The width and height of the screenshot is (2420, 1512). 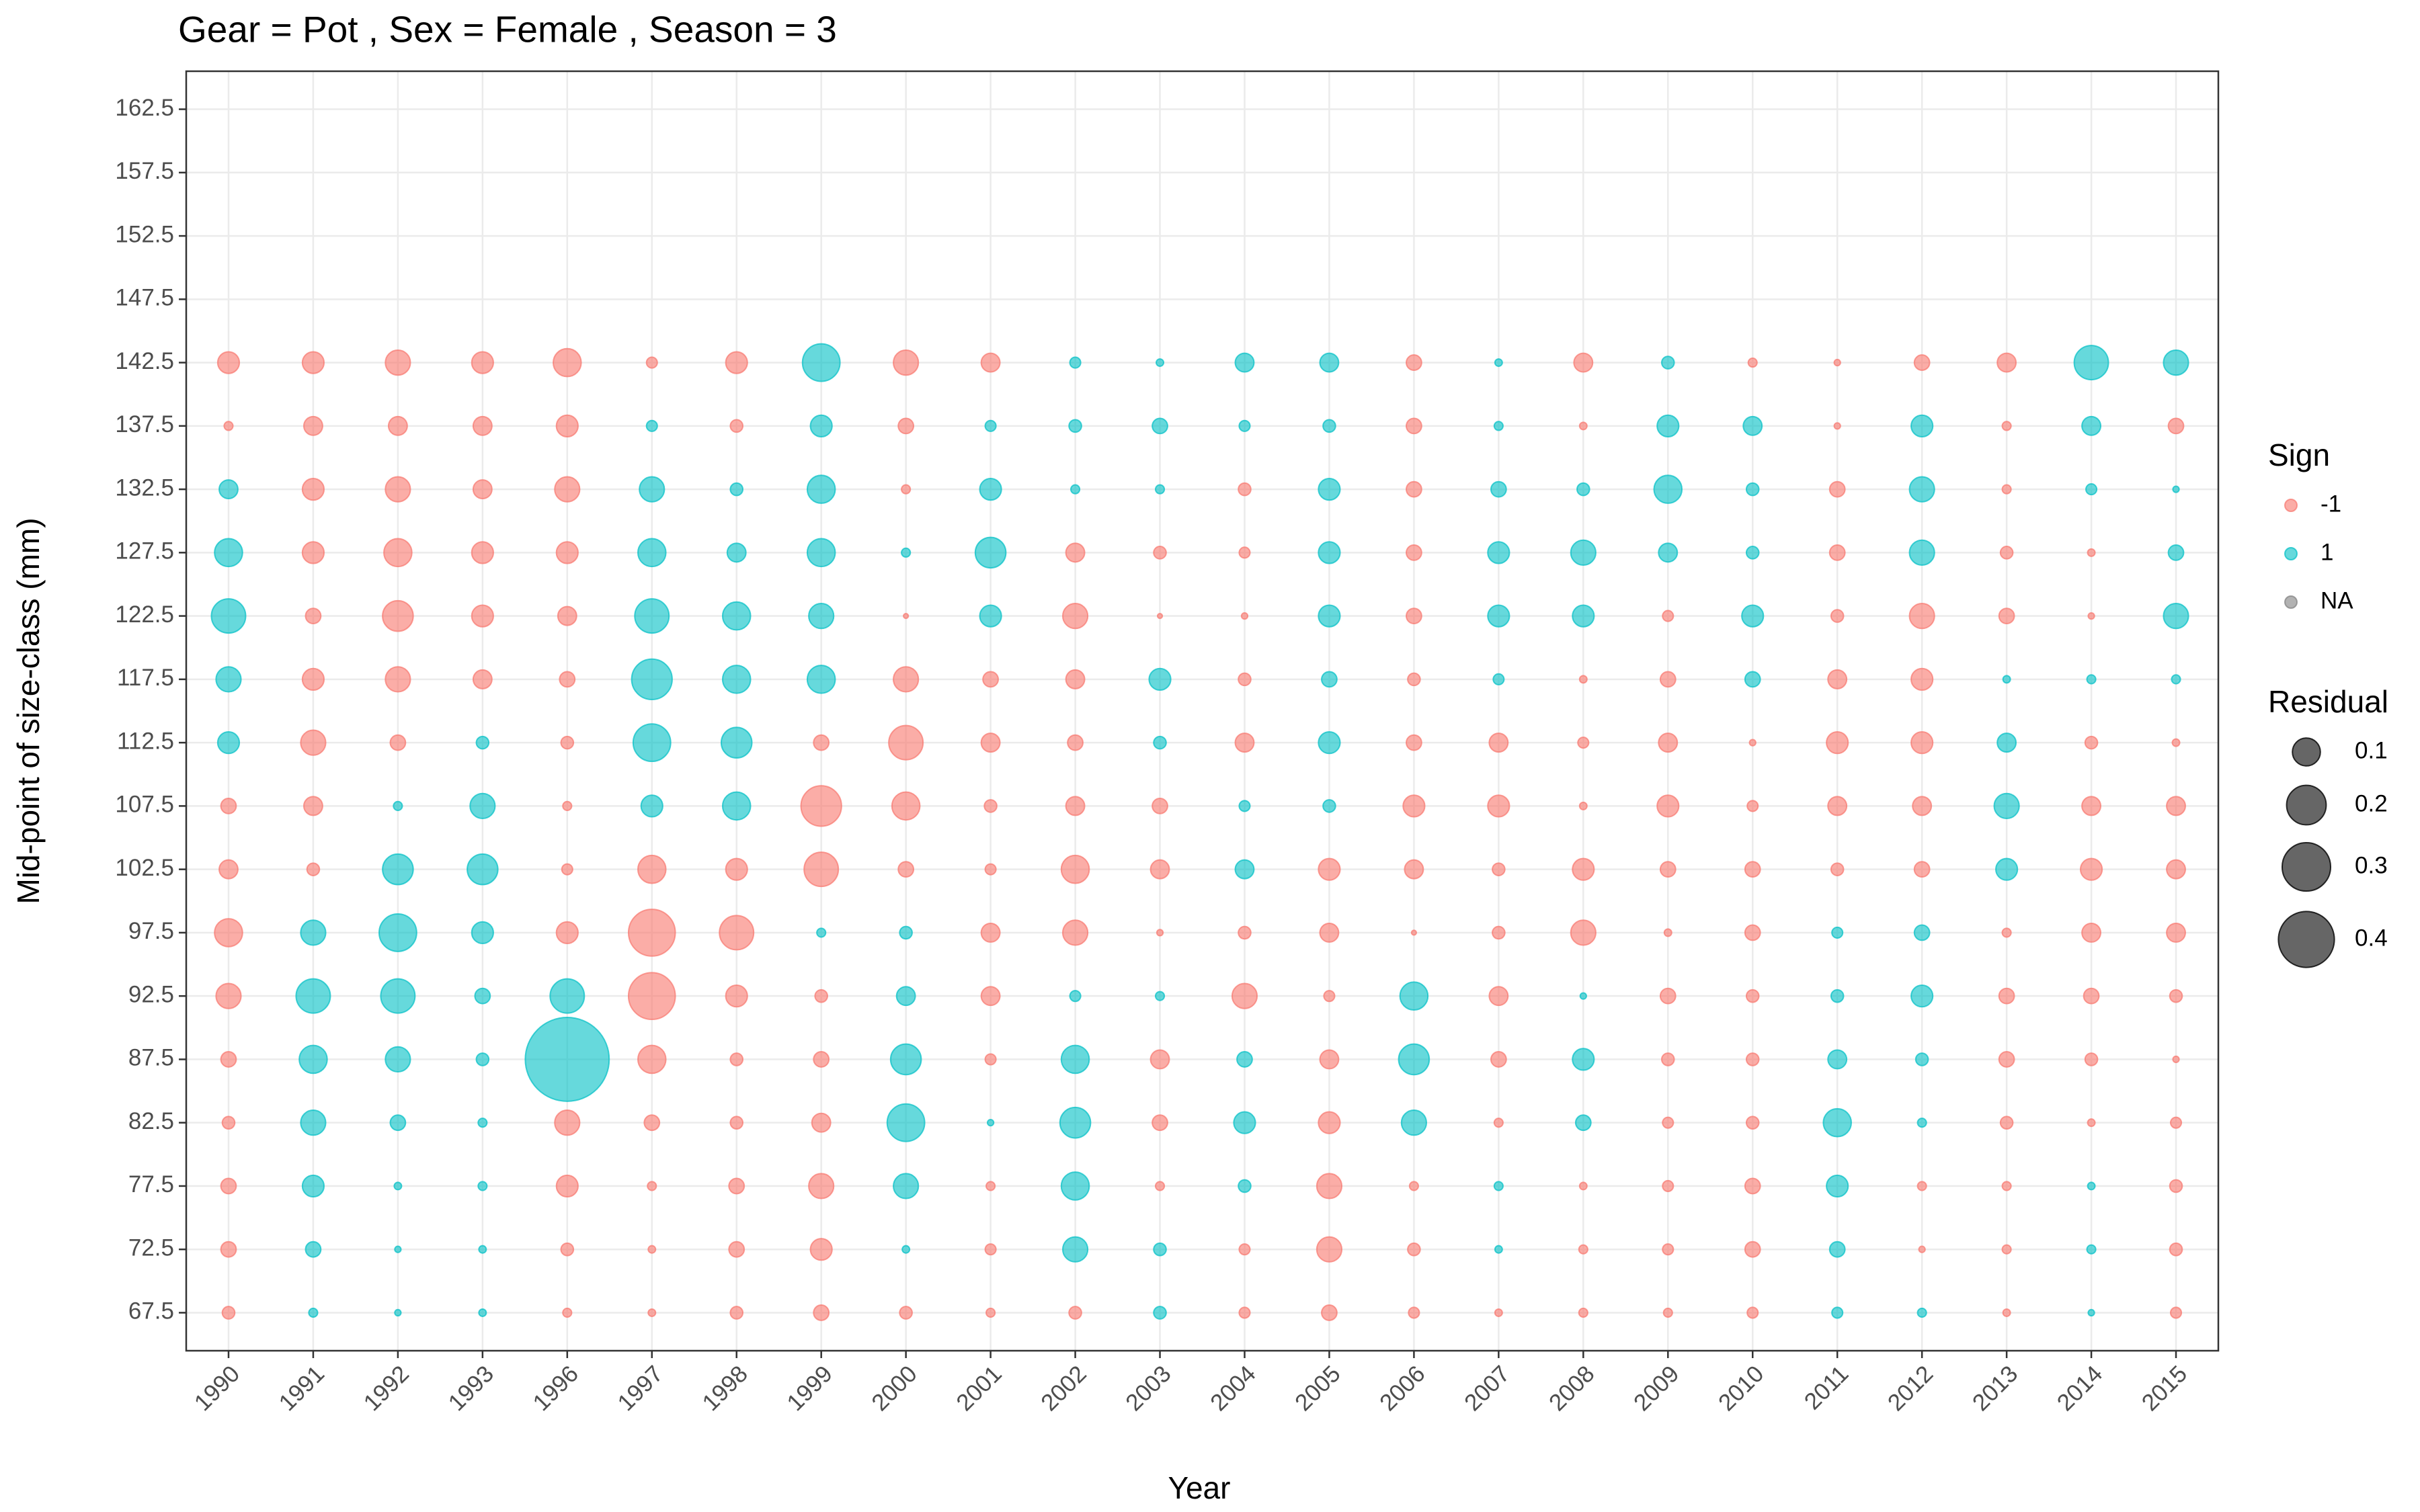 I want to click on y-tick-label: 147.5, so click(x=144, y=298).